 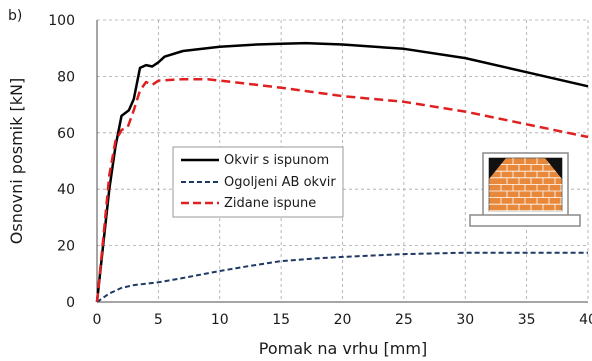 I want to click on x-tick-label-6: 30, so click(x=465, y=320).